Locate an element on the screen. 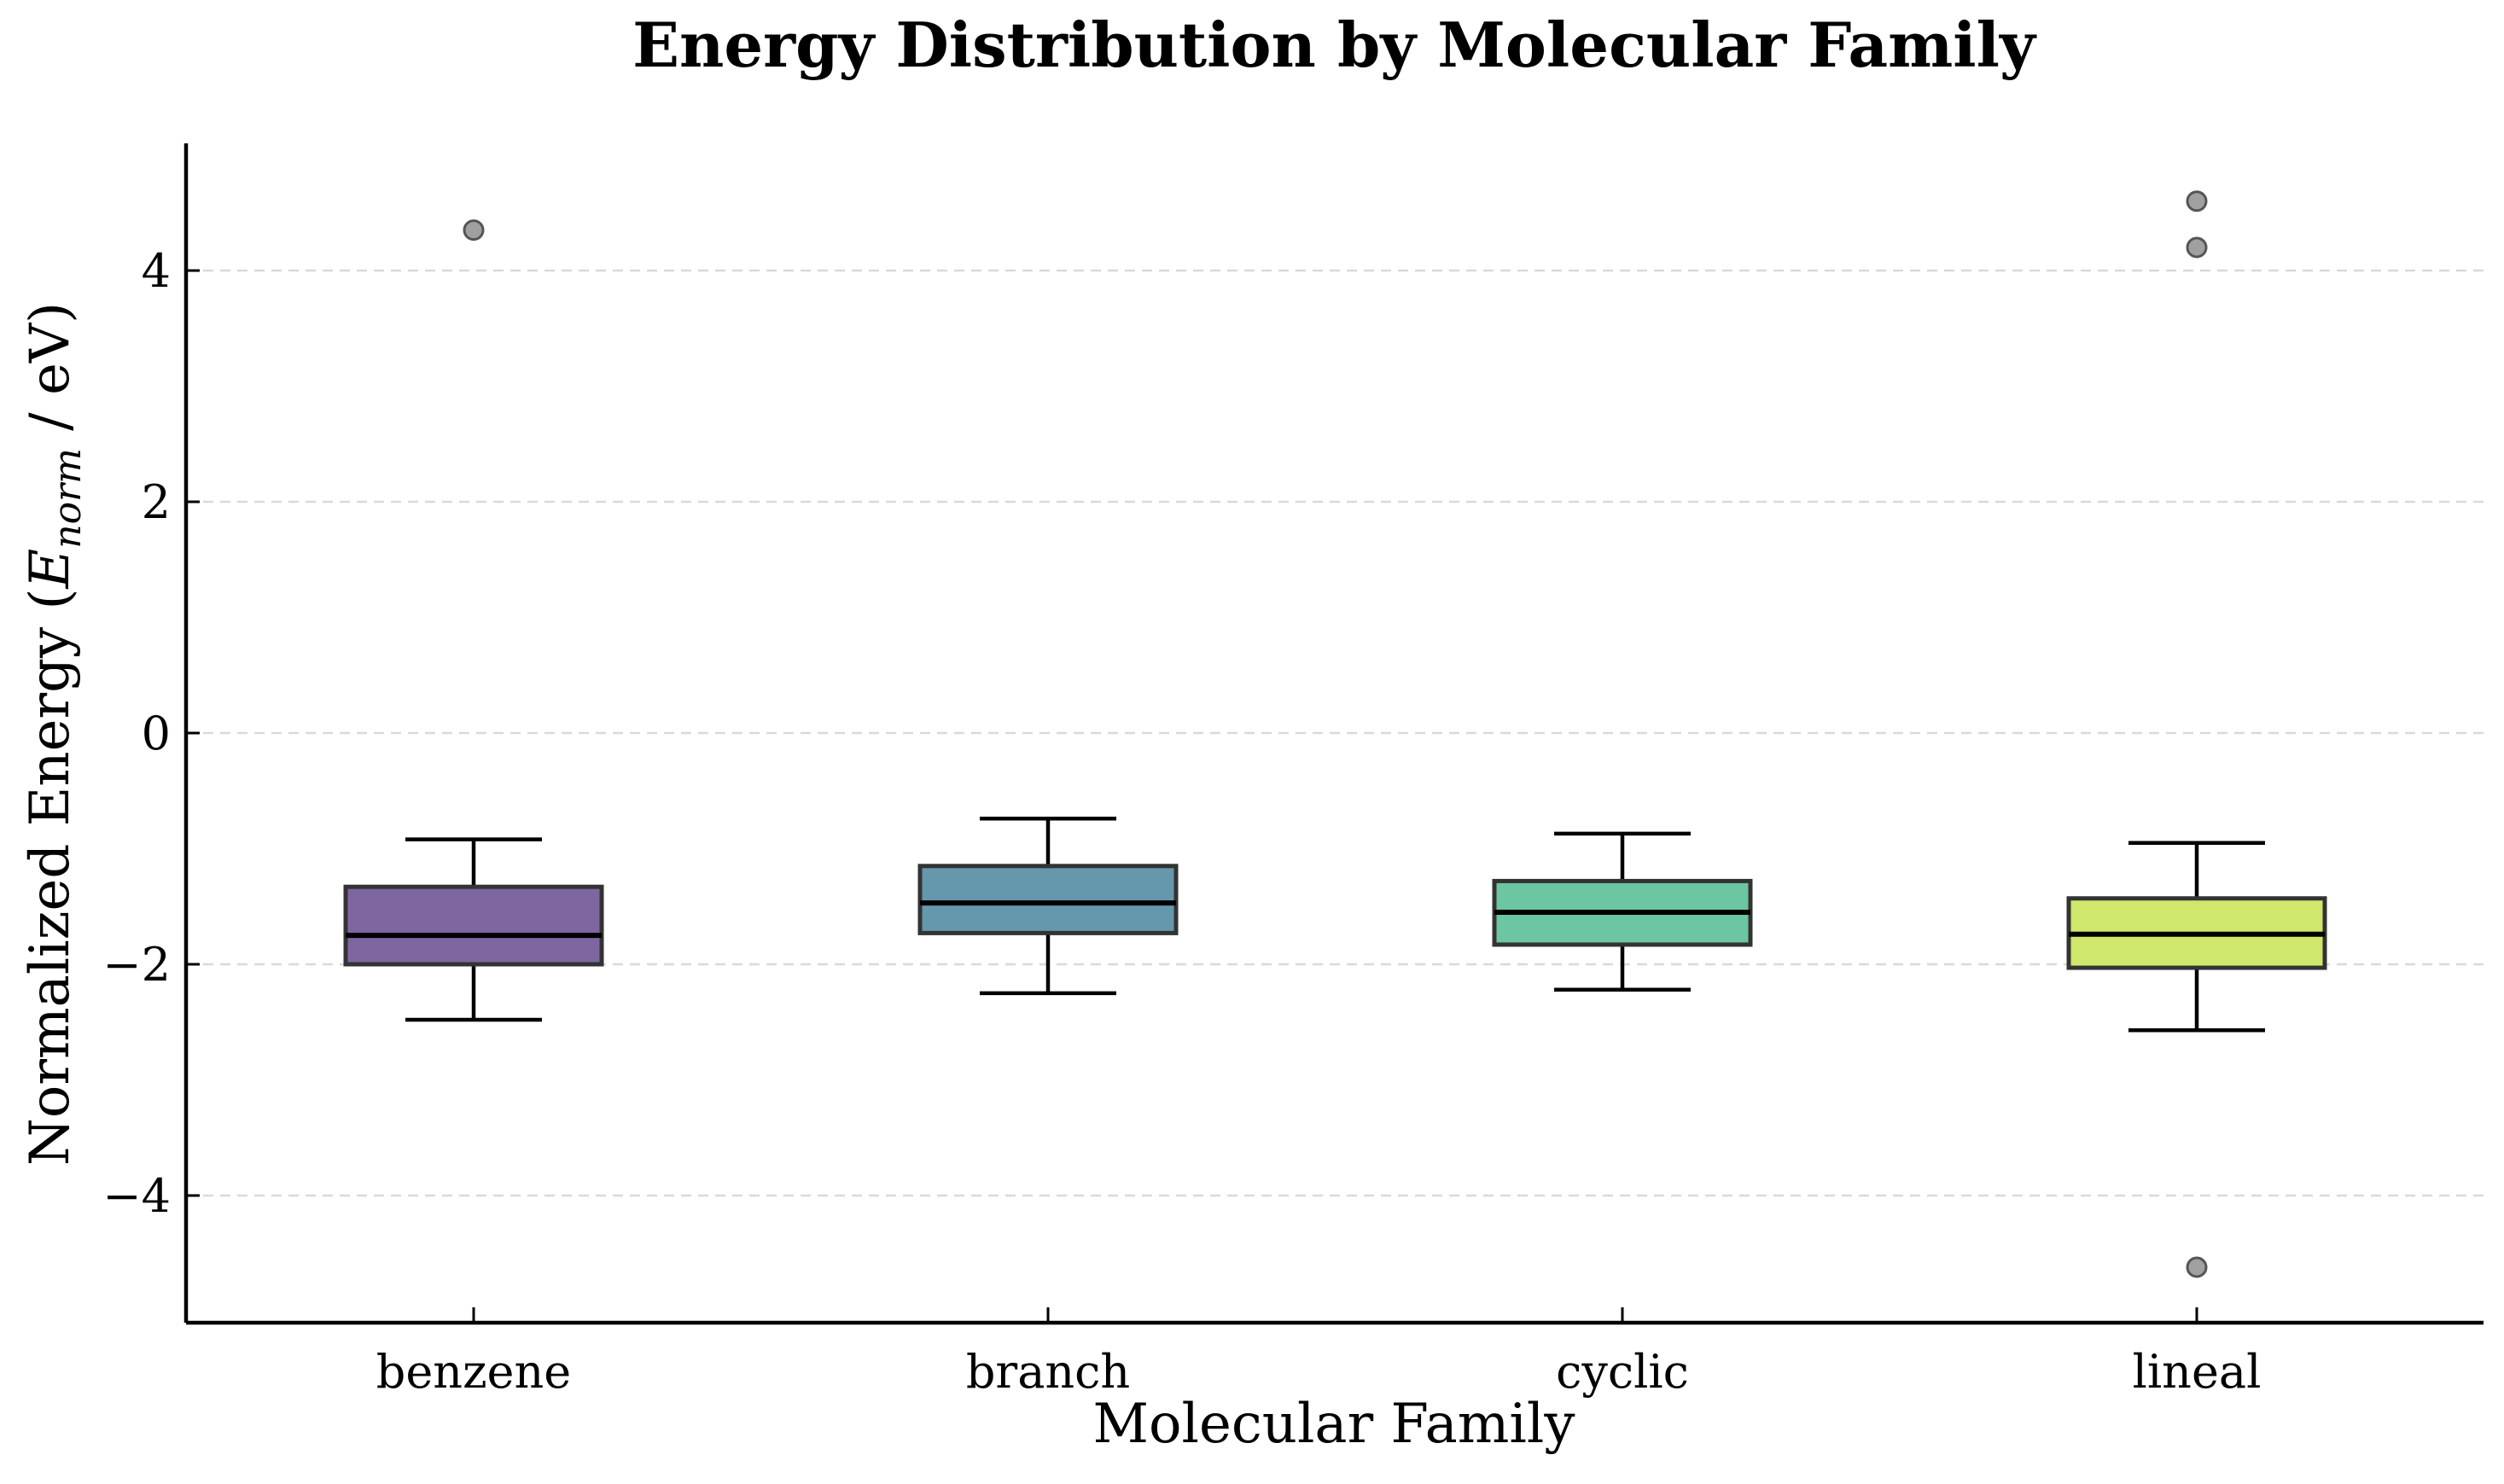 Image resolution: width=2504 pixels, height=1484 pixels. chart-title: Energy Distribution by Molecular Family is located at coordinates (1334, 45).